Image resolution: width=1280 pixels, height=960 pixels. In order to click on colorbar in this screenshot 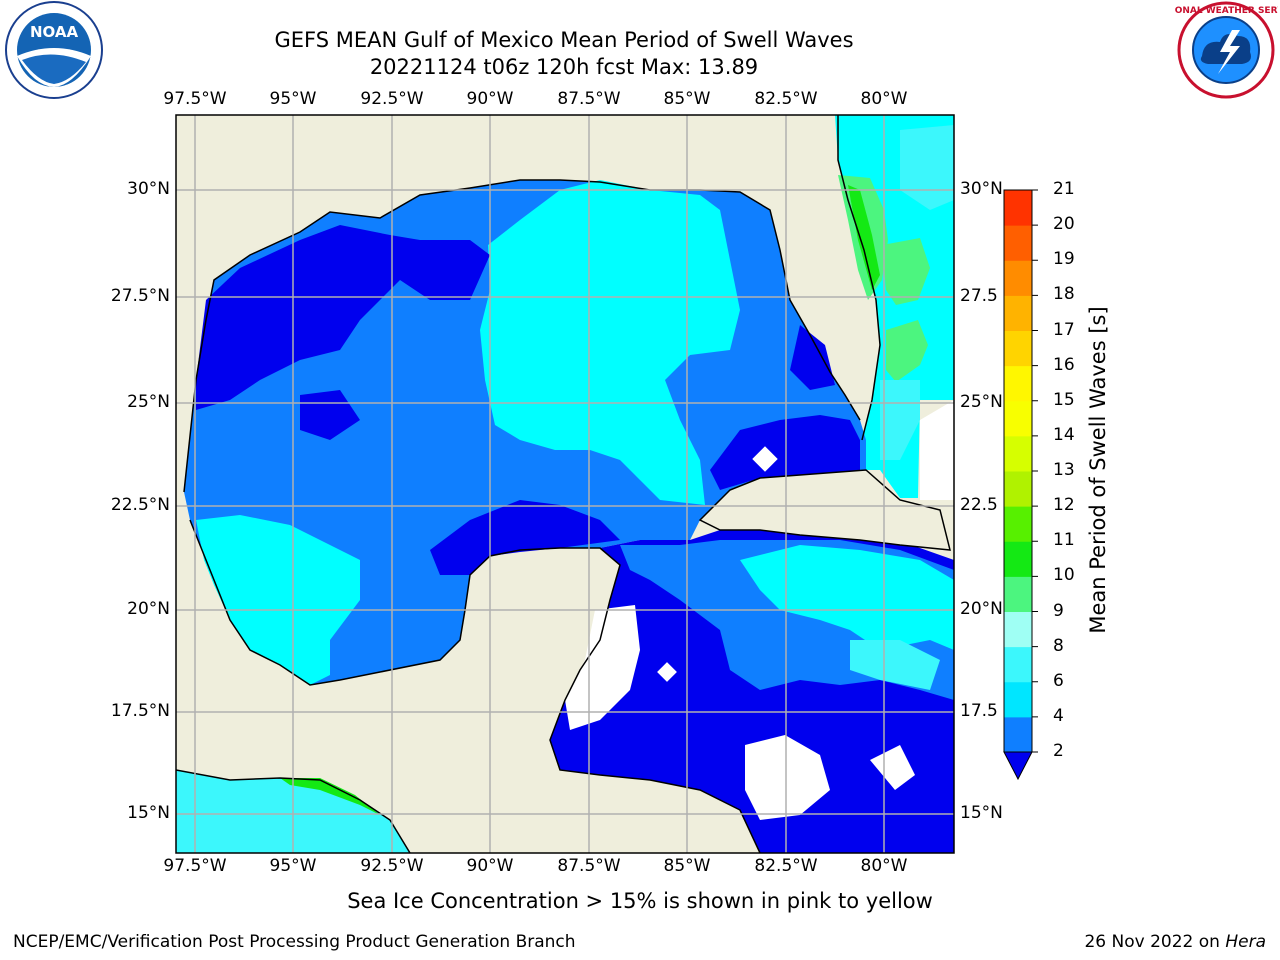, I will do `click(1020, 485)`.